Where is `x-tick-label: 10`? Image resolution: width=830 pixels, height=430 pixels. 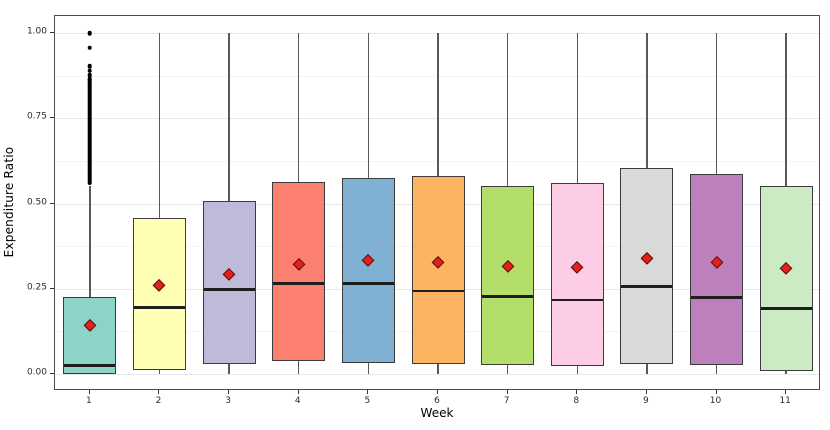 x-tick-label: 10 is located at coordinates (715, 401).